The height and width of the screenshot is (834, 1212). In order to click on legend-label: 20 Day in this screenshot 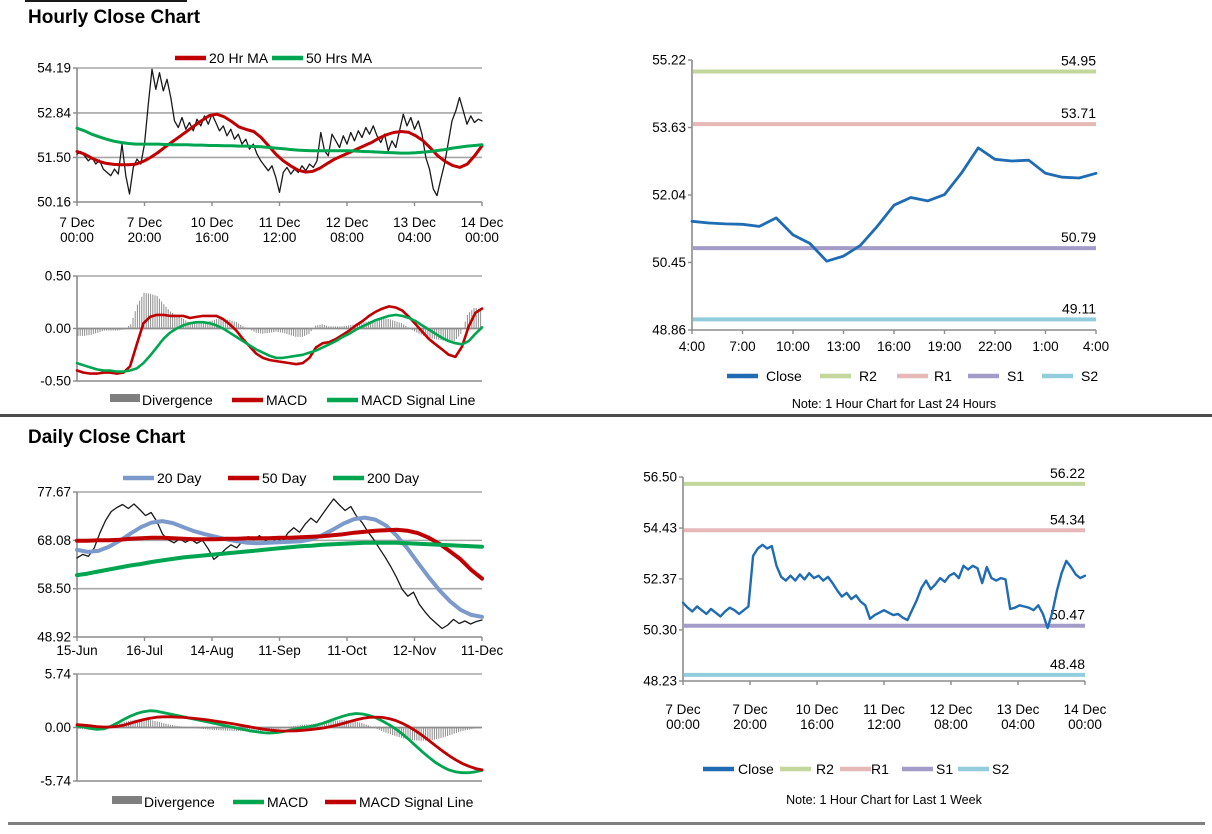, I will do `click(179, 478)`.